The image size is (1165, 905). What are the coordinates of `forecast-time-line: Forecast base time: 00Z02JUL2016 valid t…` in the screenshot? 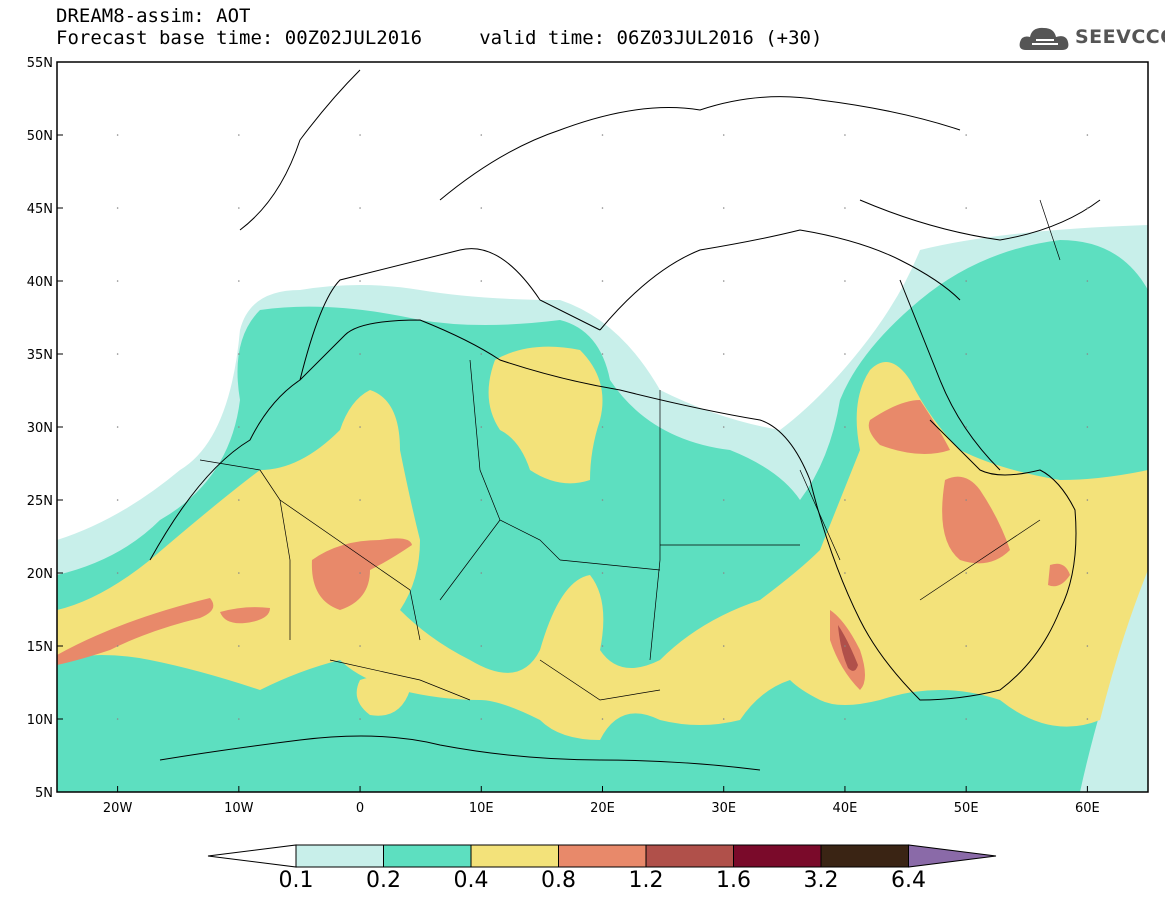 It's located at (439, 38).